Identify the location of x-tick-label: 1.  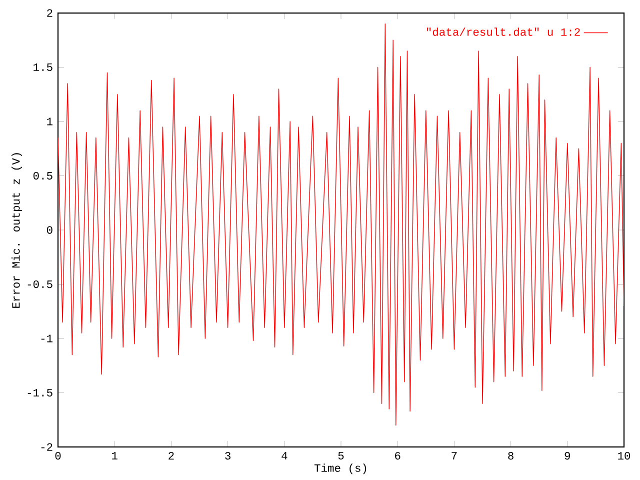
(115, 456).